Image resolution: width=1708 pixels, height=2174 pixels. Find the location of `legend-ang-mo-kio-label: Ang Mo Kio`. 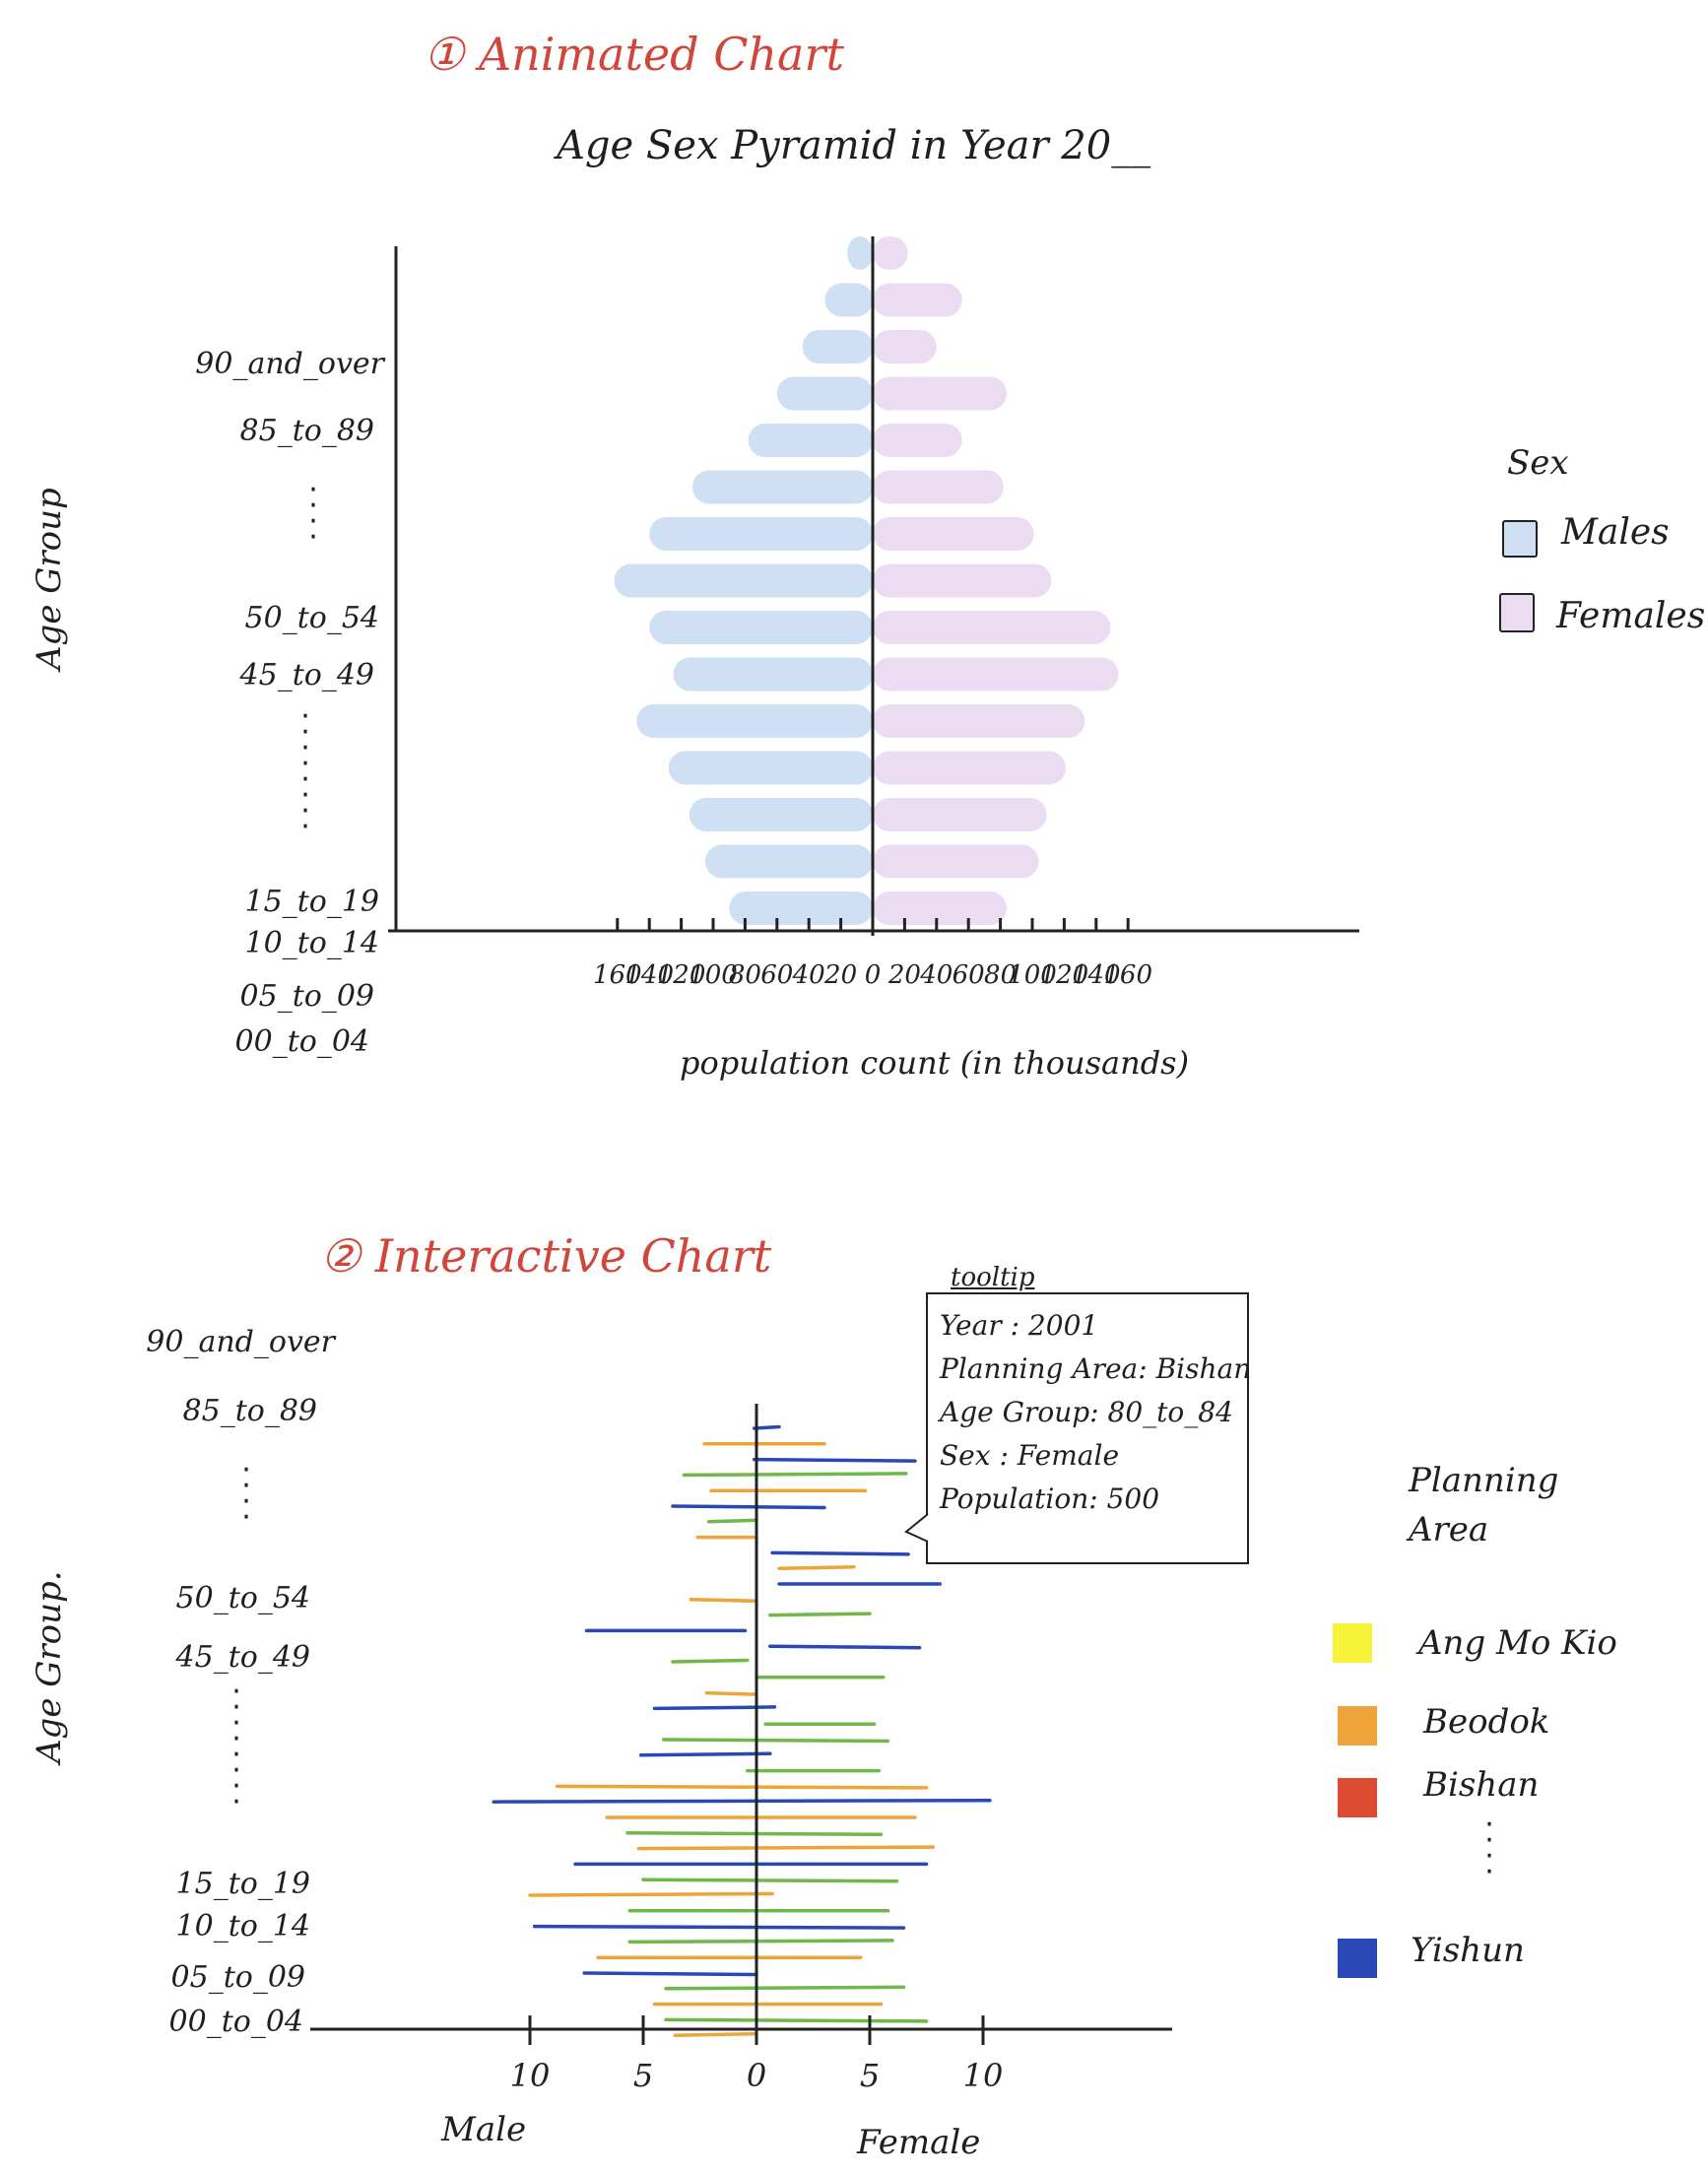

legend-ang-mo-kio-label: Ang Mo Kio is located at coordinates (1517, 1643).